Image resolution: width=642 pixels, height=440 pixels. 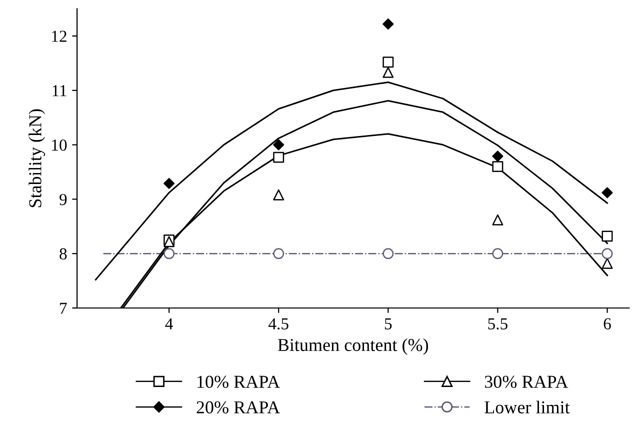 I want to click on legend-label: 20% RAPA, so click(x=238, y=407).